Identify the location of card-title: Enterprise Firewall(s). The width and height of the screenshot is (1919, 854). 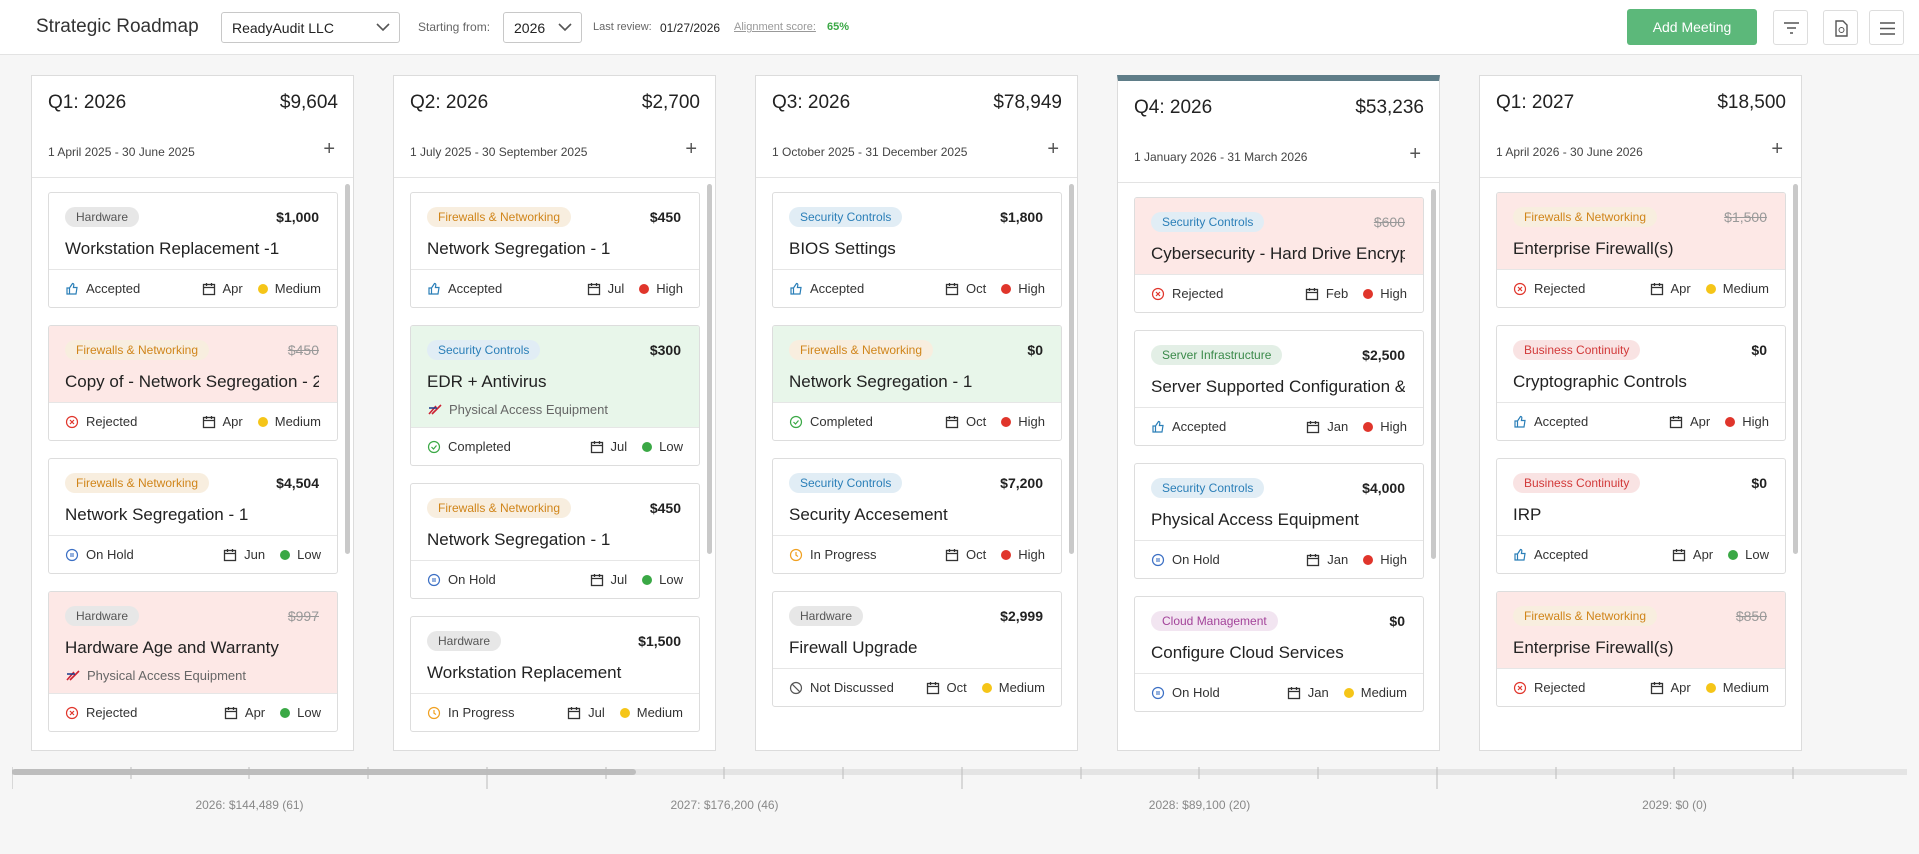
(1593, 647).